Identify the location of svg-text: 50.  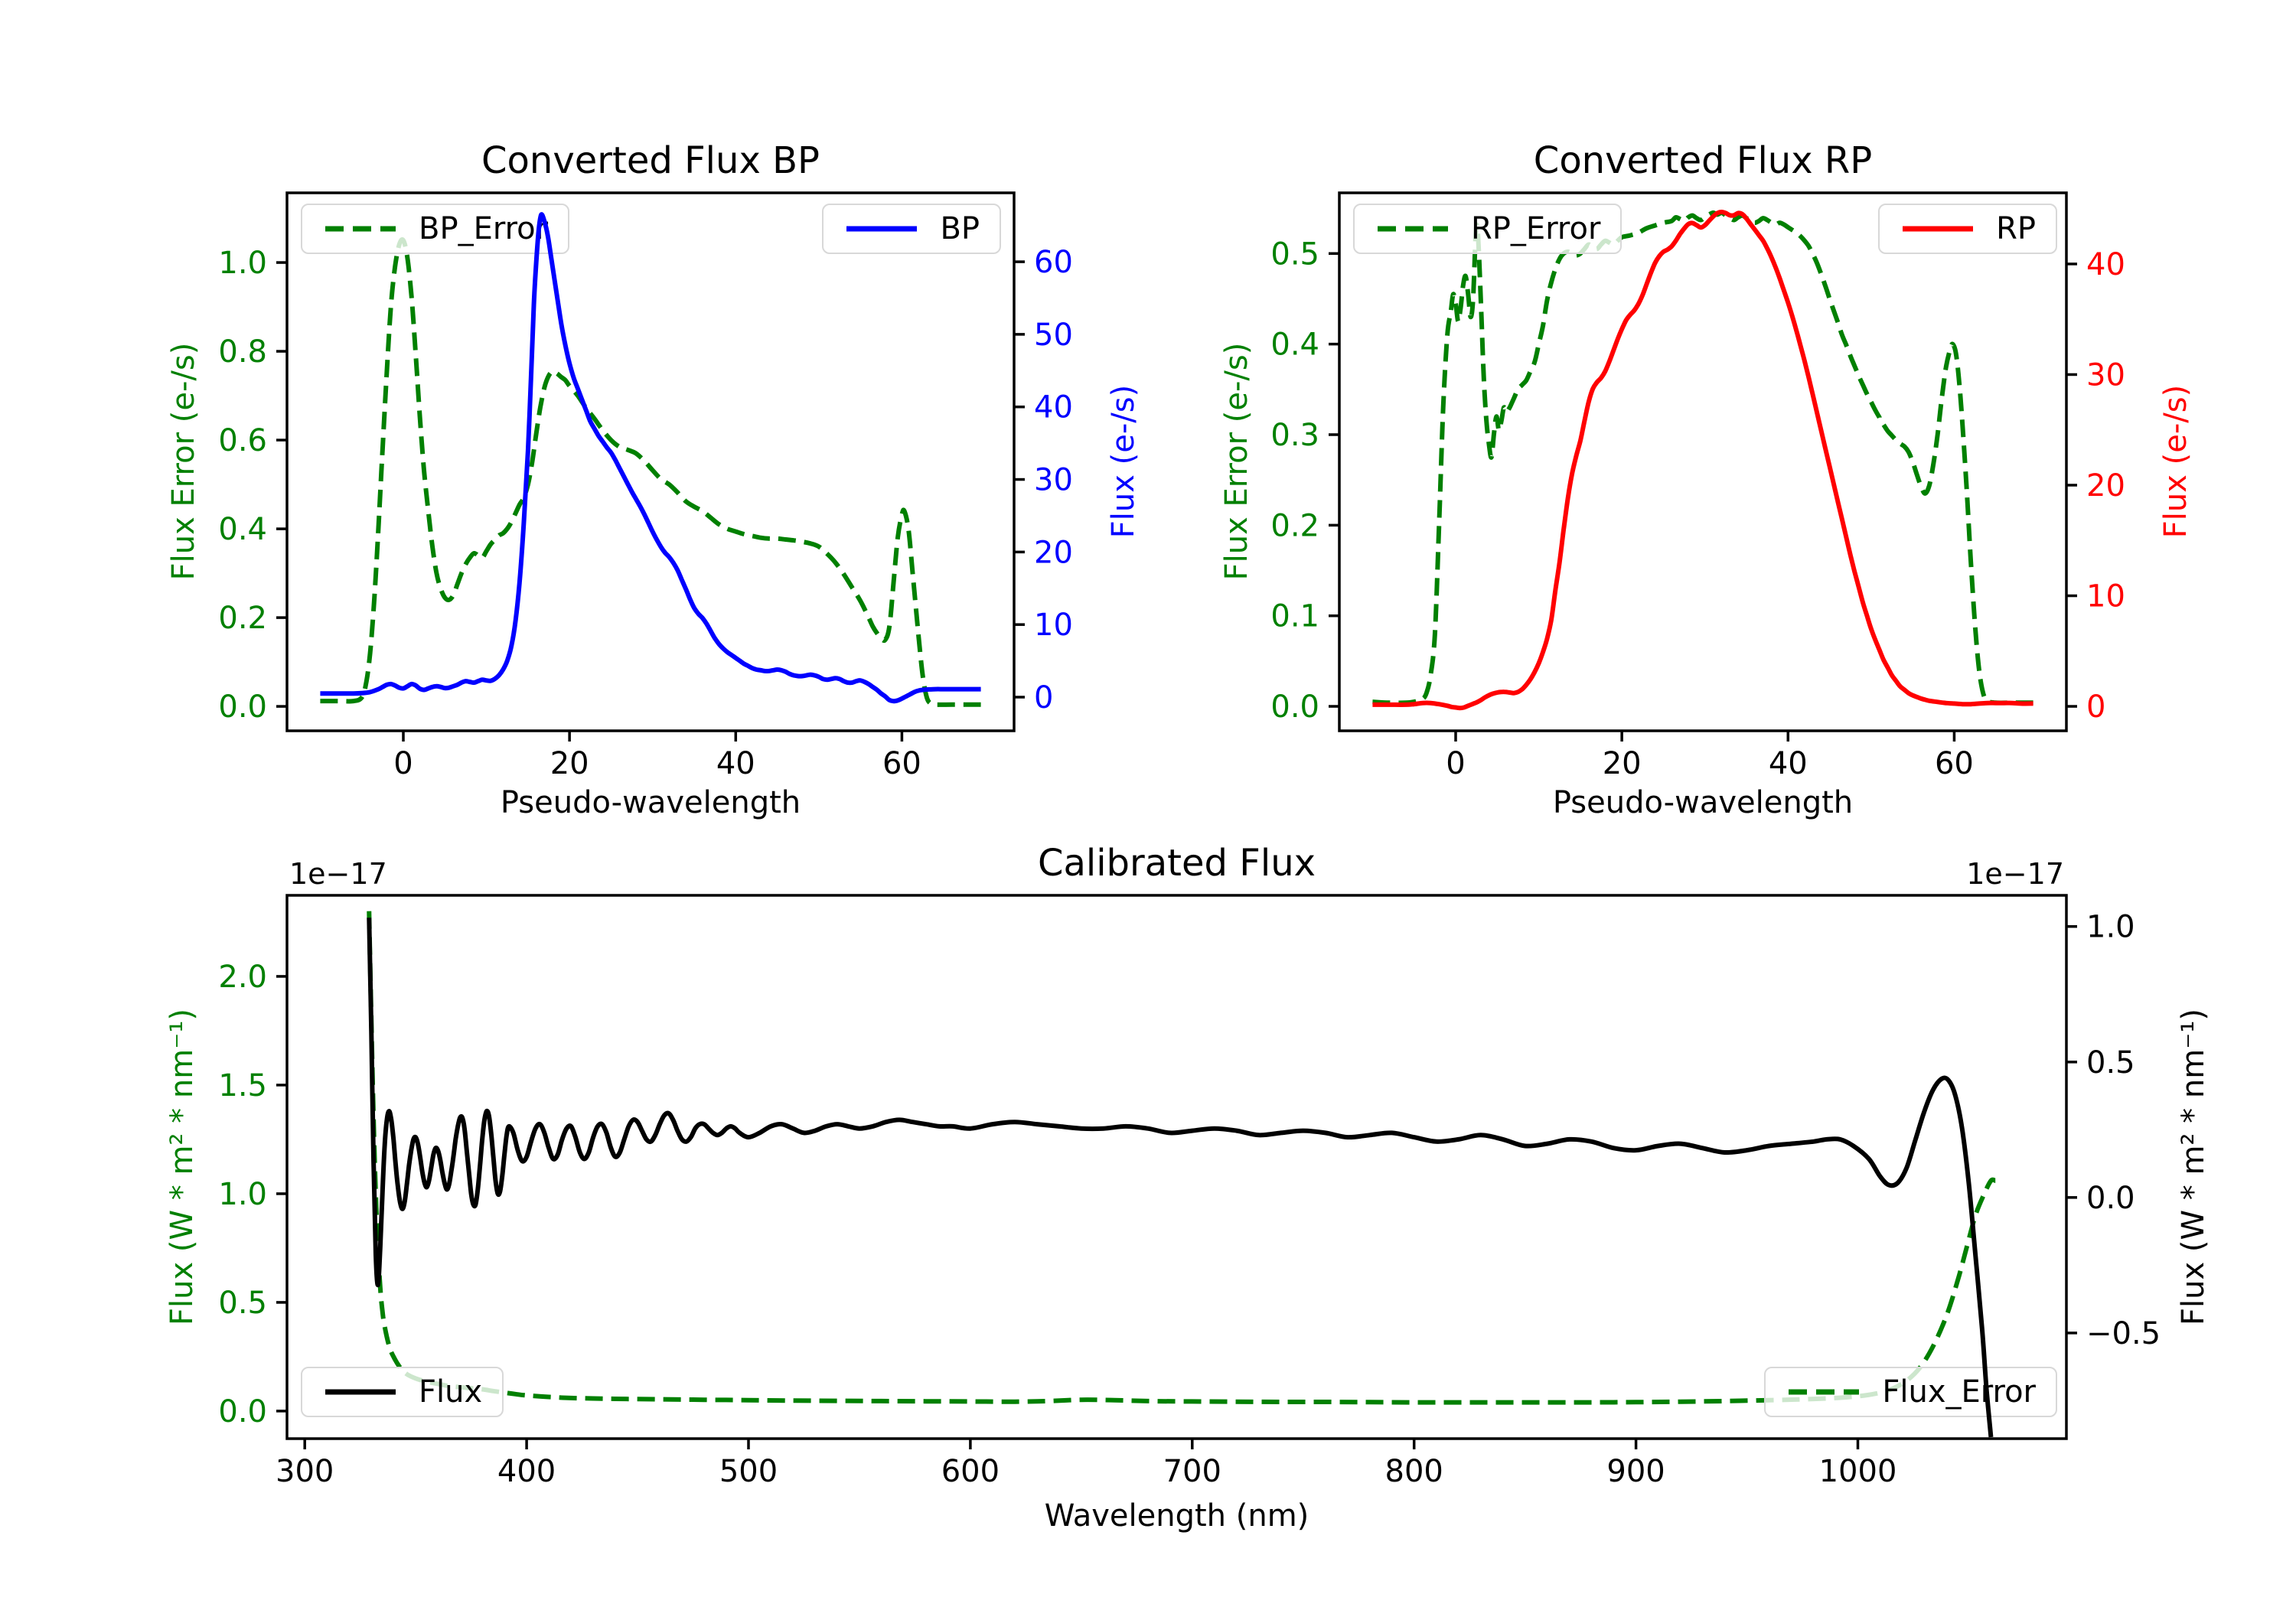
(1053, 335).